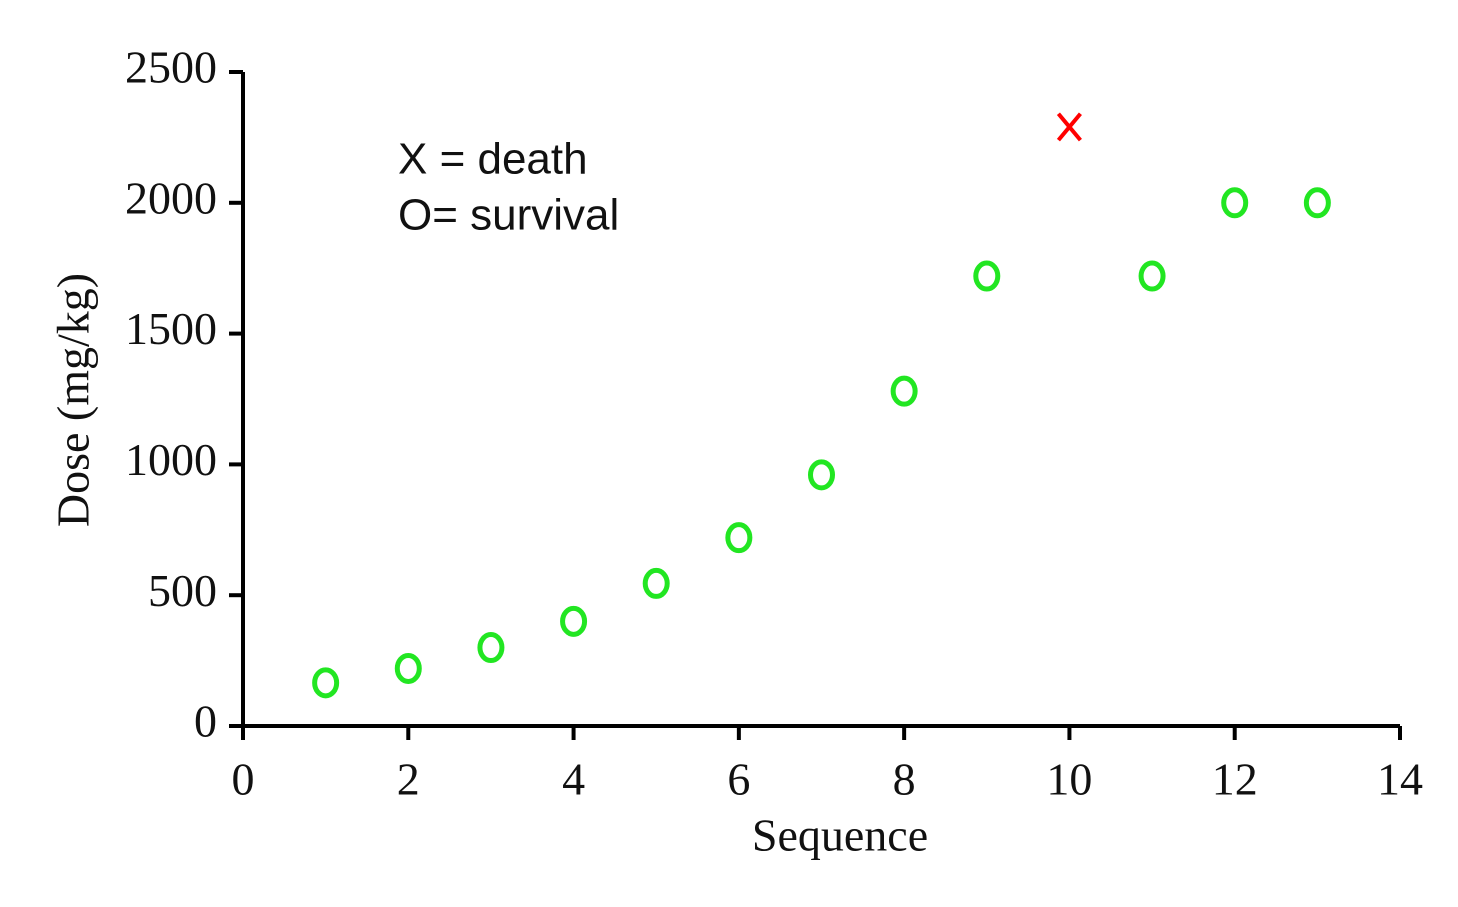 The image size is (1458, 907). I want to click on x-axis-label: Sequence, so click(840, 835).